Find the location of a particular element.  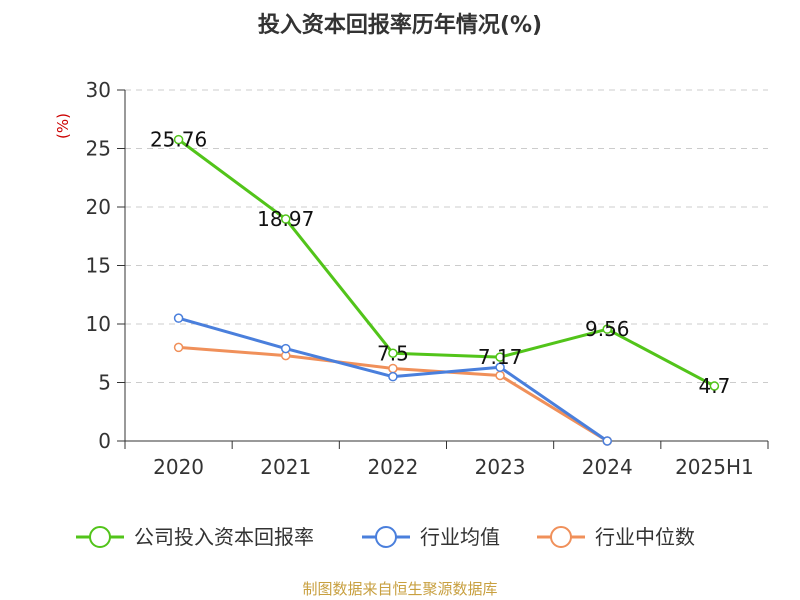

y-tick-label: 20 is located at coordinates (98, 207).